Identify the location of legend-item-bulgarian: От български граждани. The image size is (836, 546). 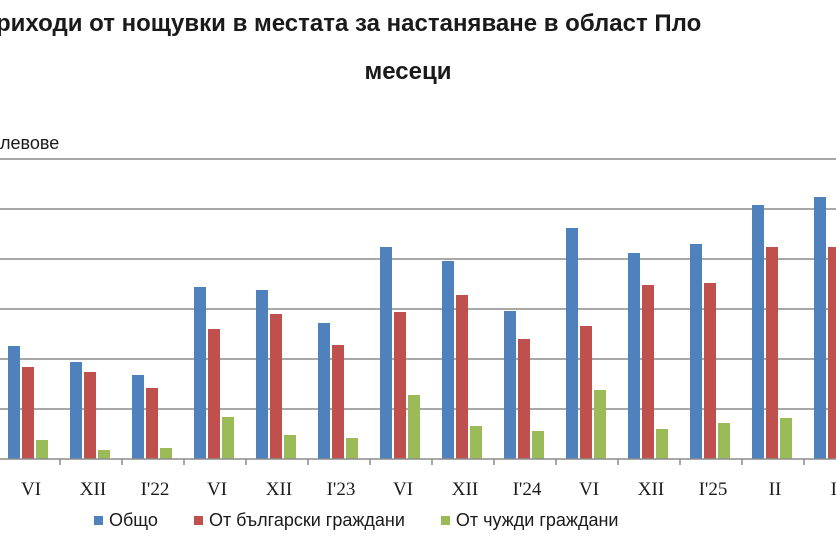
(299, 520).